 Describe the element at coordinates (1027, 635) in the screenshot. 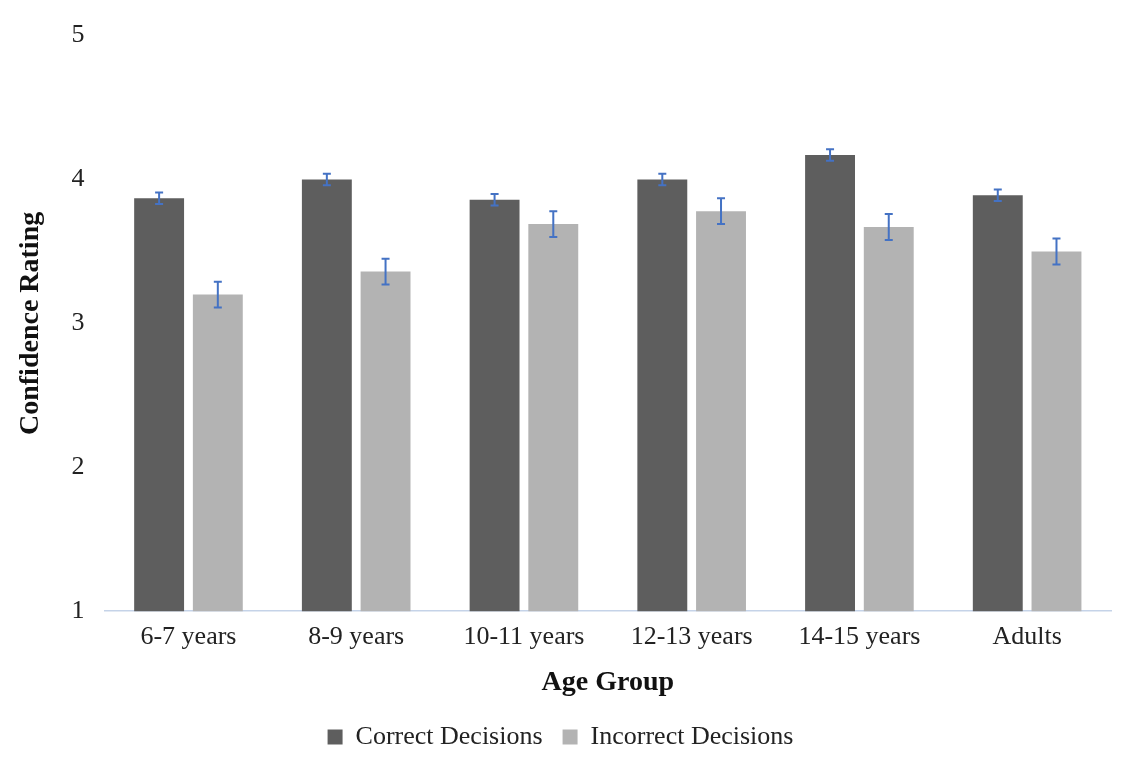

I see `x-tick-label: Adults` at that location.